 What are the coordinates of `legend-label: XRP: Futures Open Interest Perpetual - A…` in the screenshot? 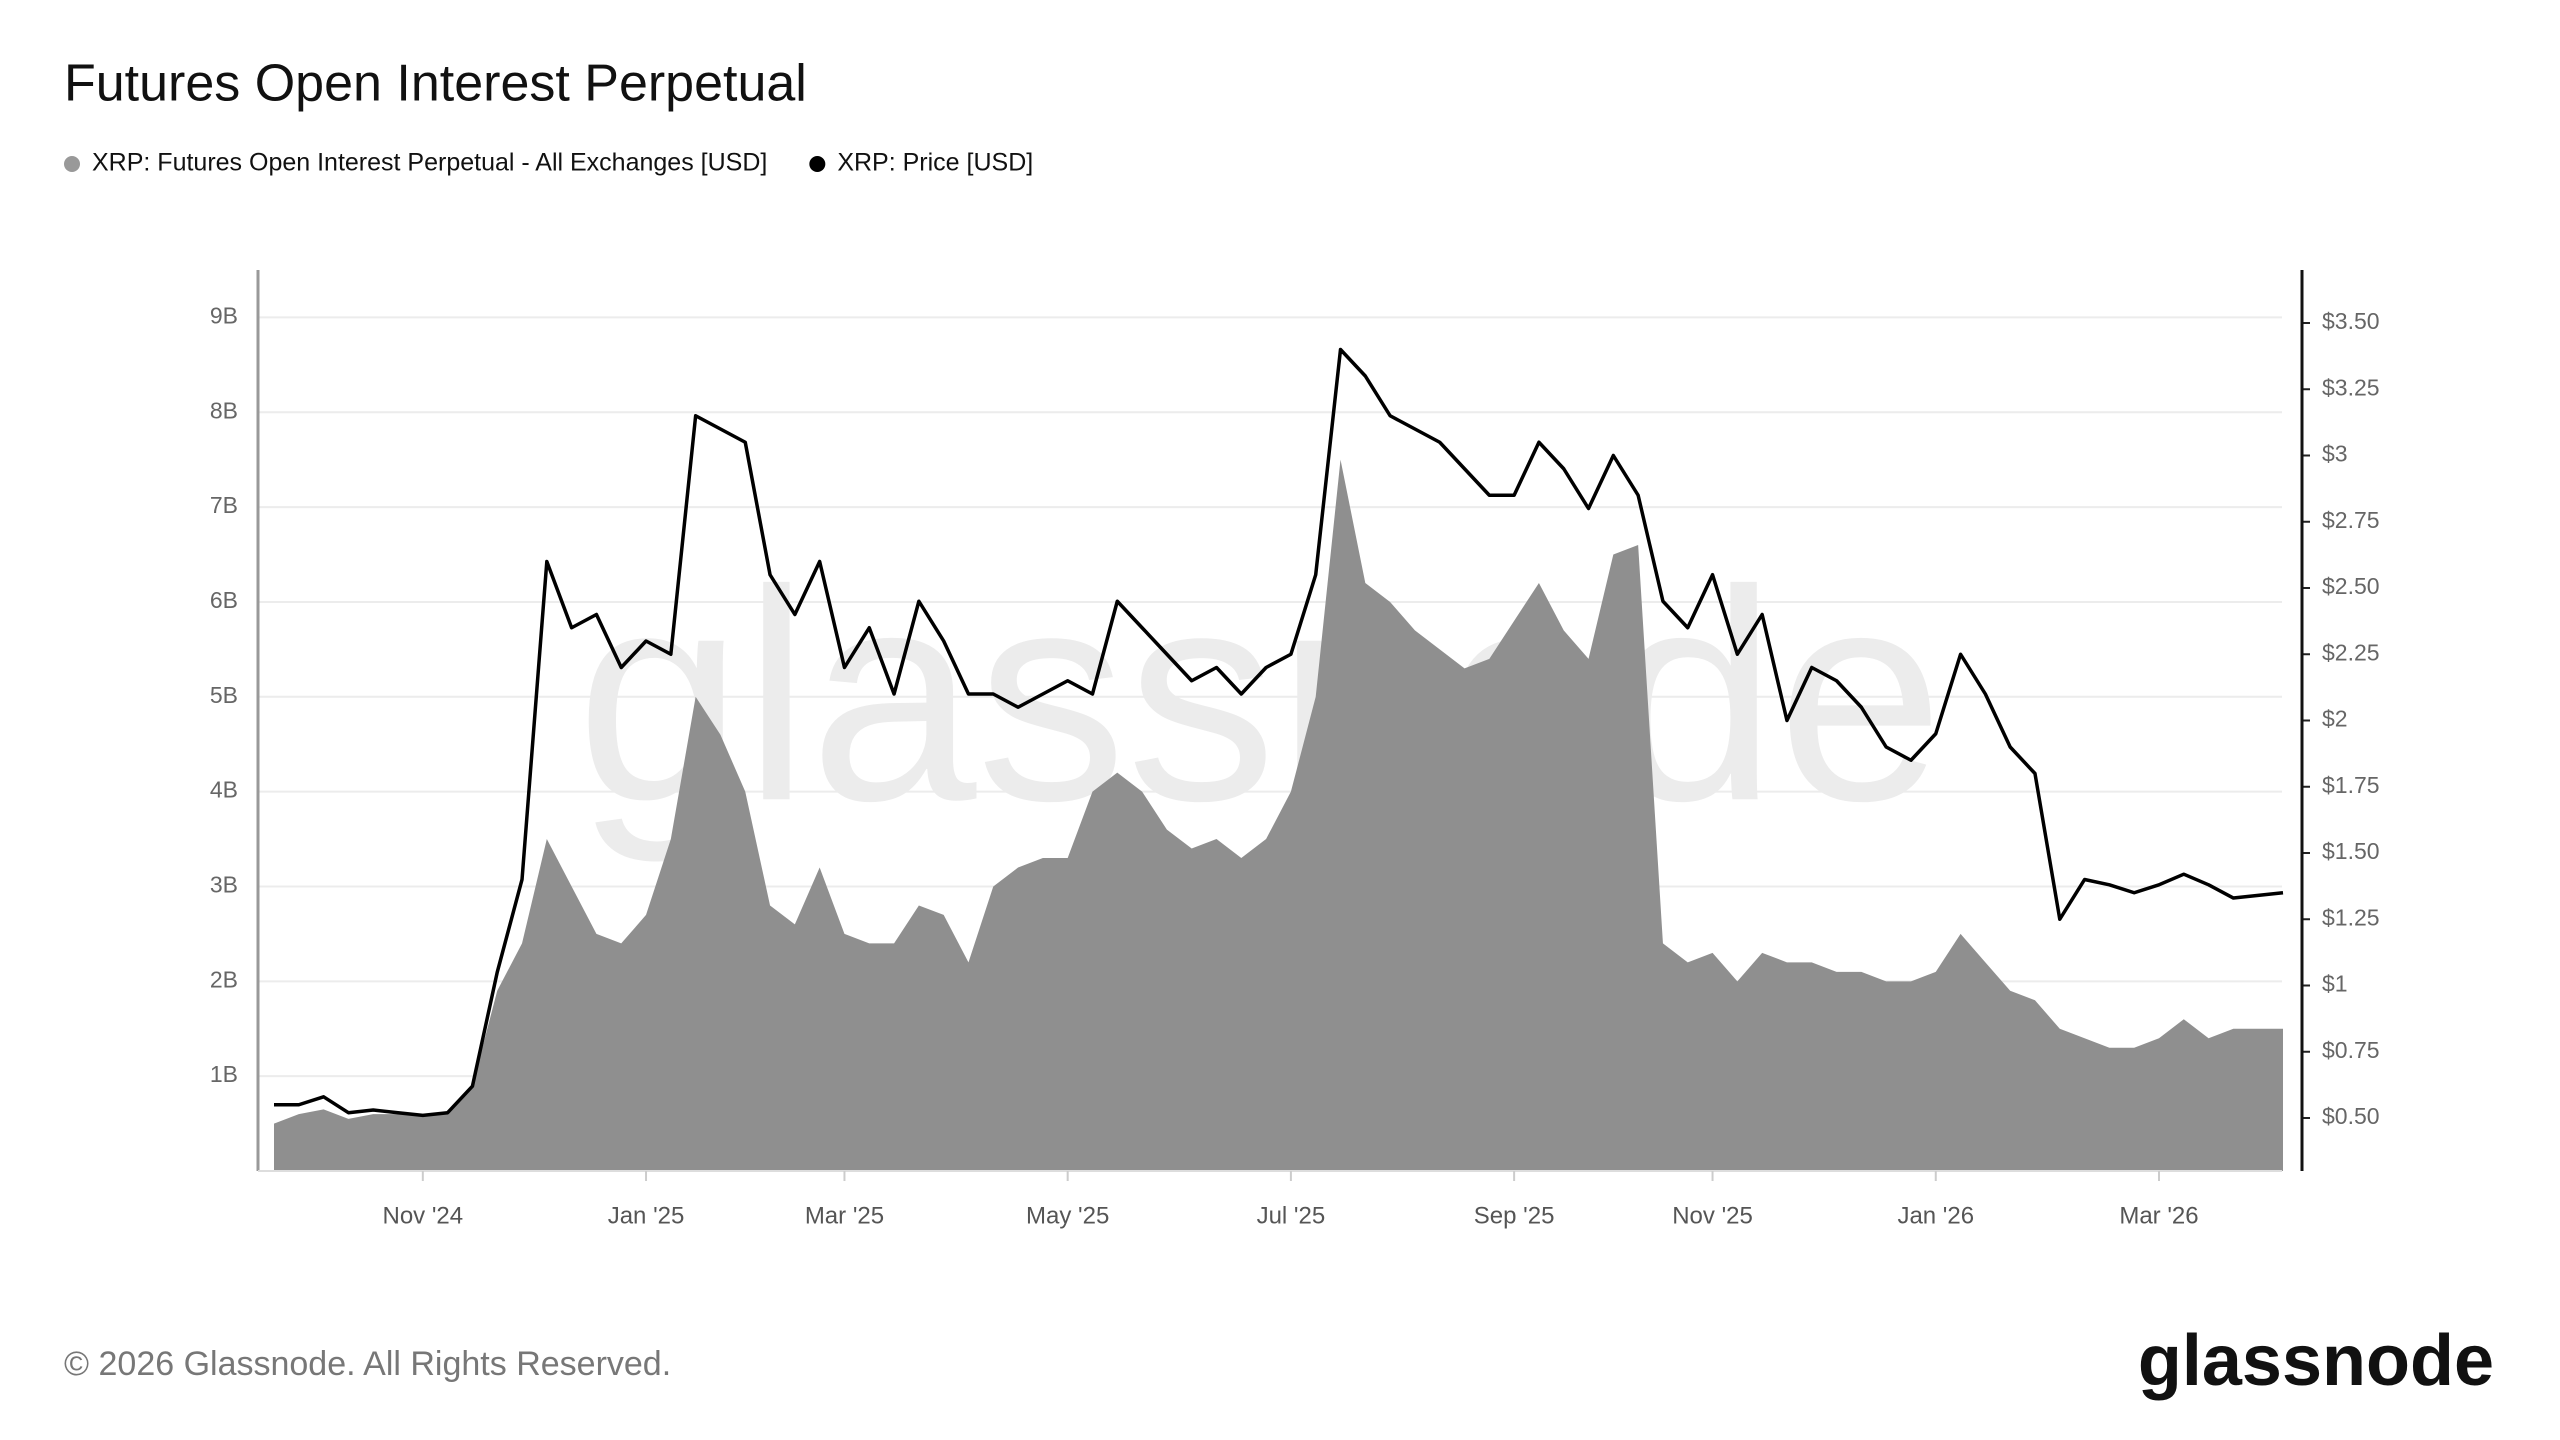 It's located at (429, 163).